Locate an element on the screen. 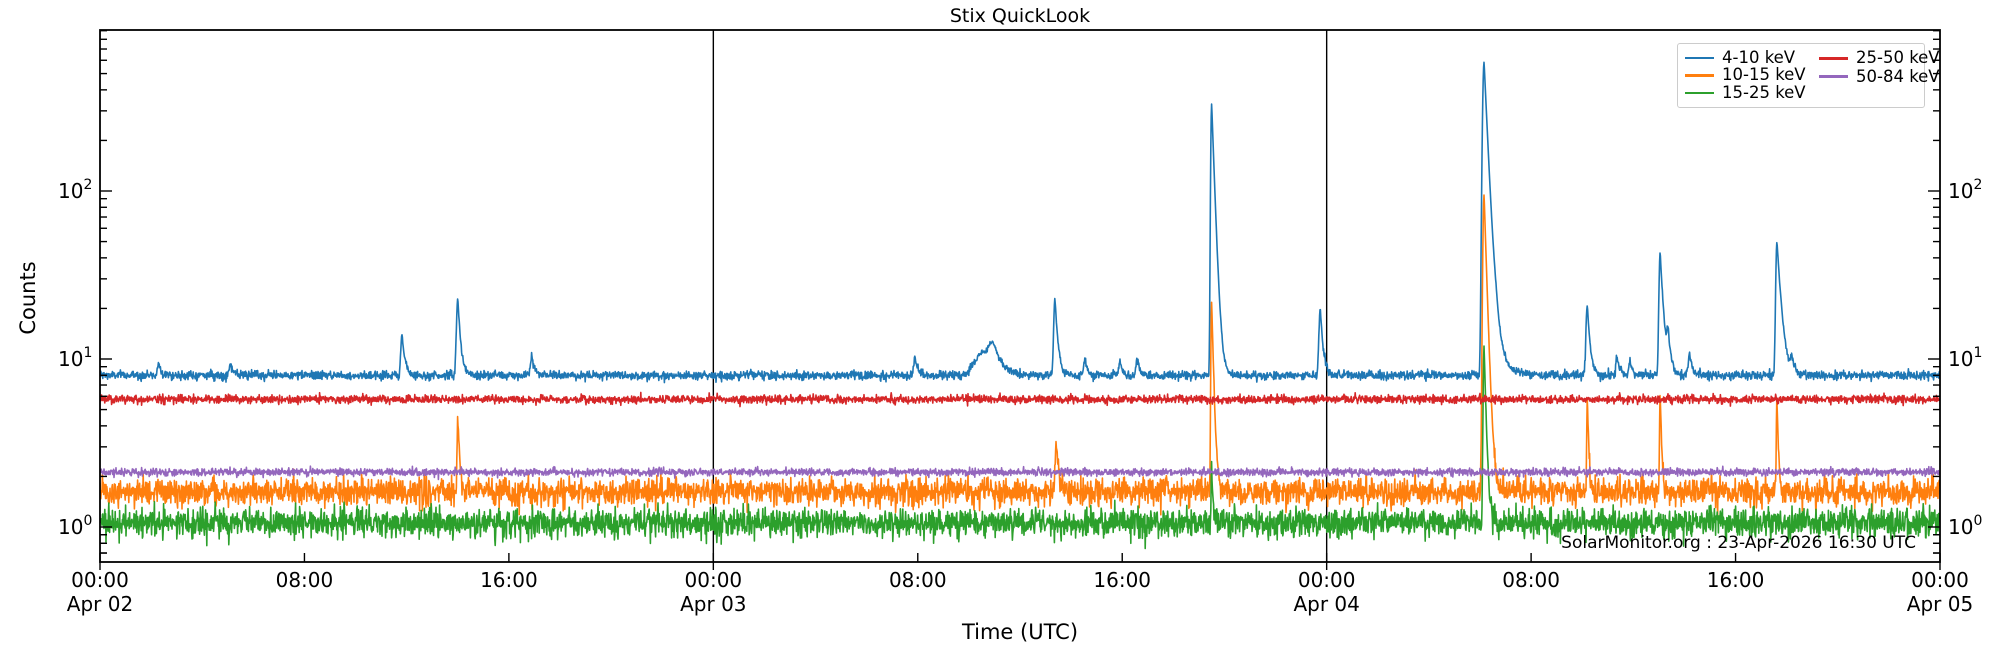  legend-label: 4-10 keV is located at coordinates (1759, 57).